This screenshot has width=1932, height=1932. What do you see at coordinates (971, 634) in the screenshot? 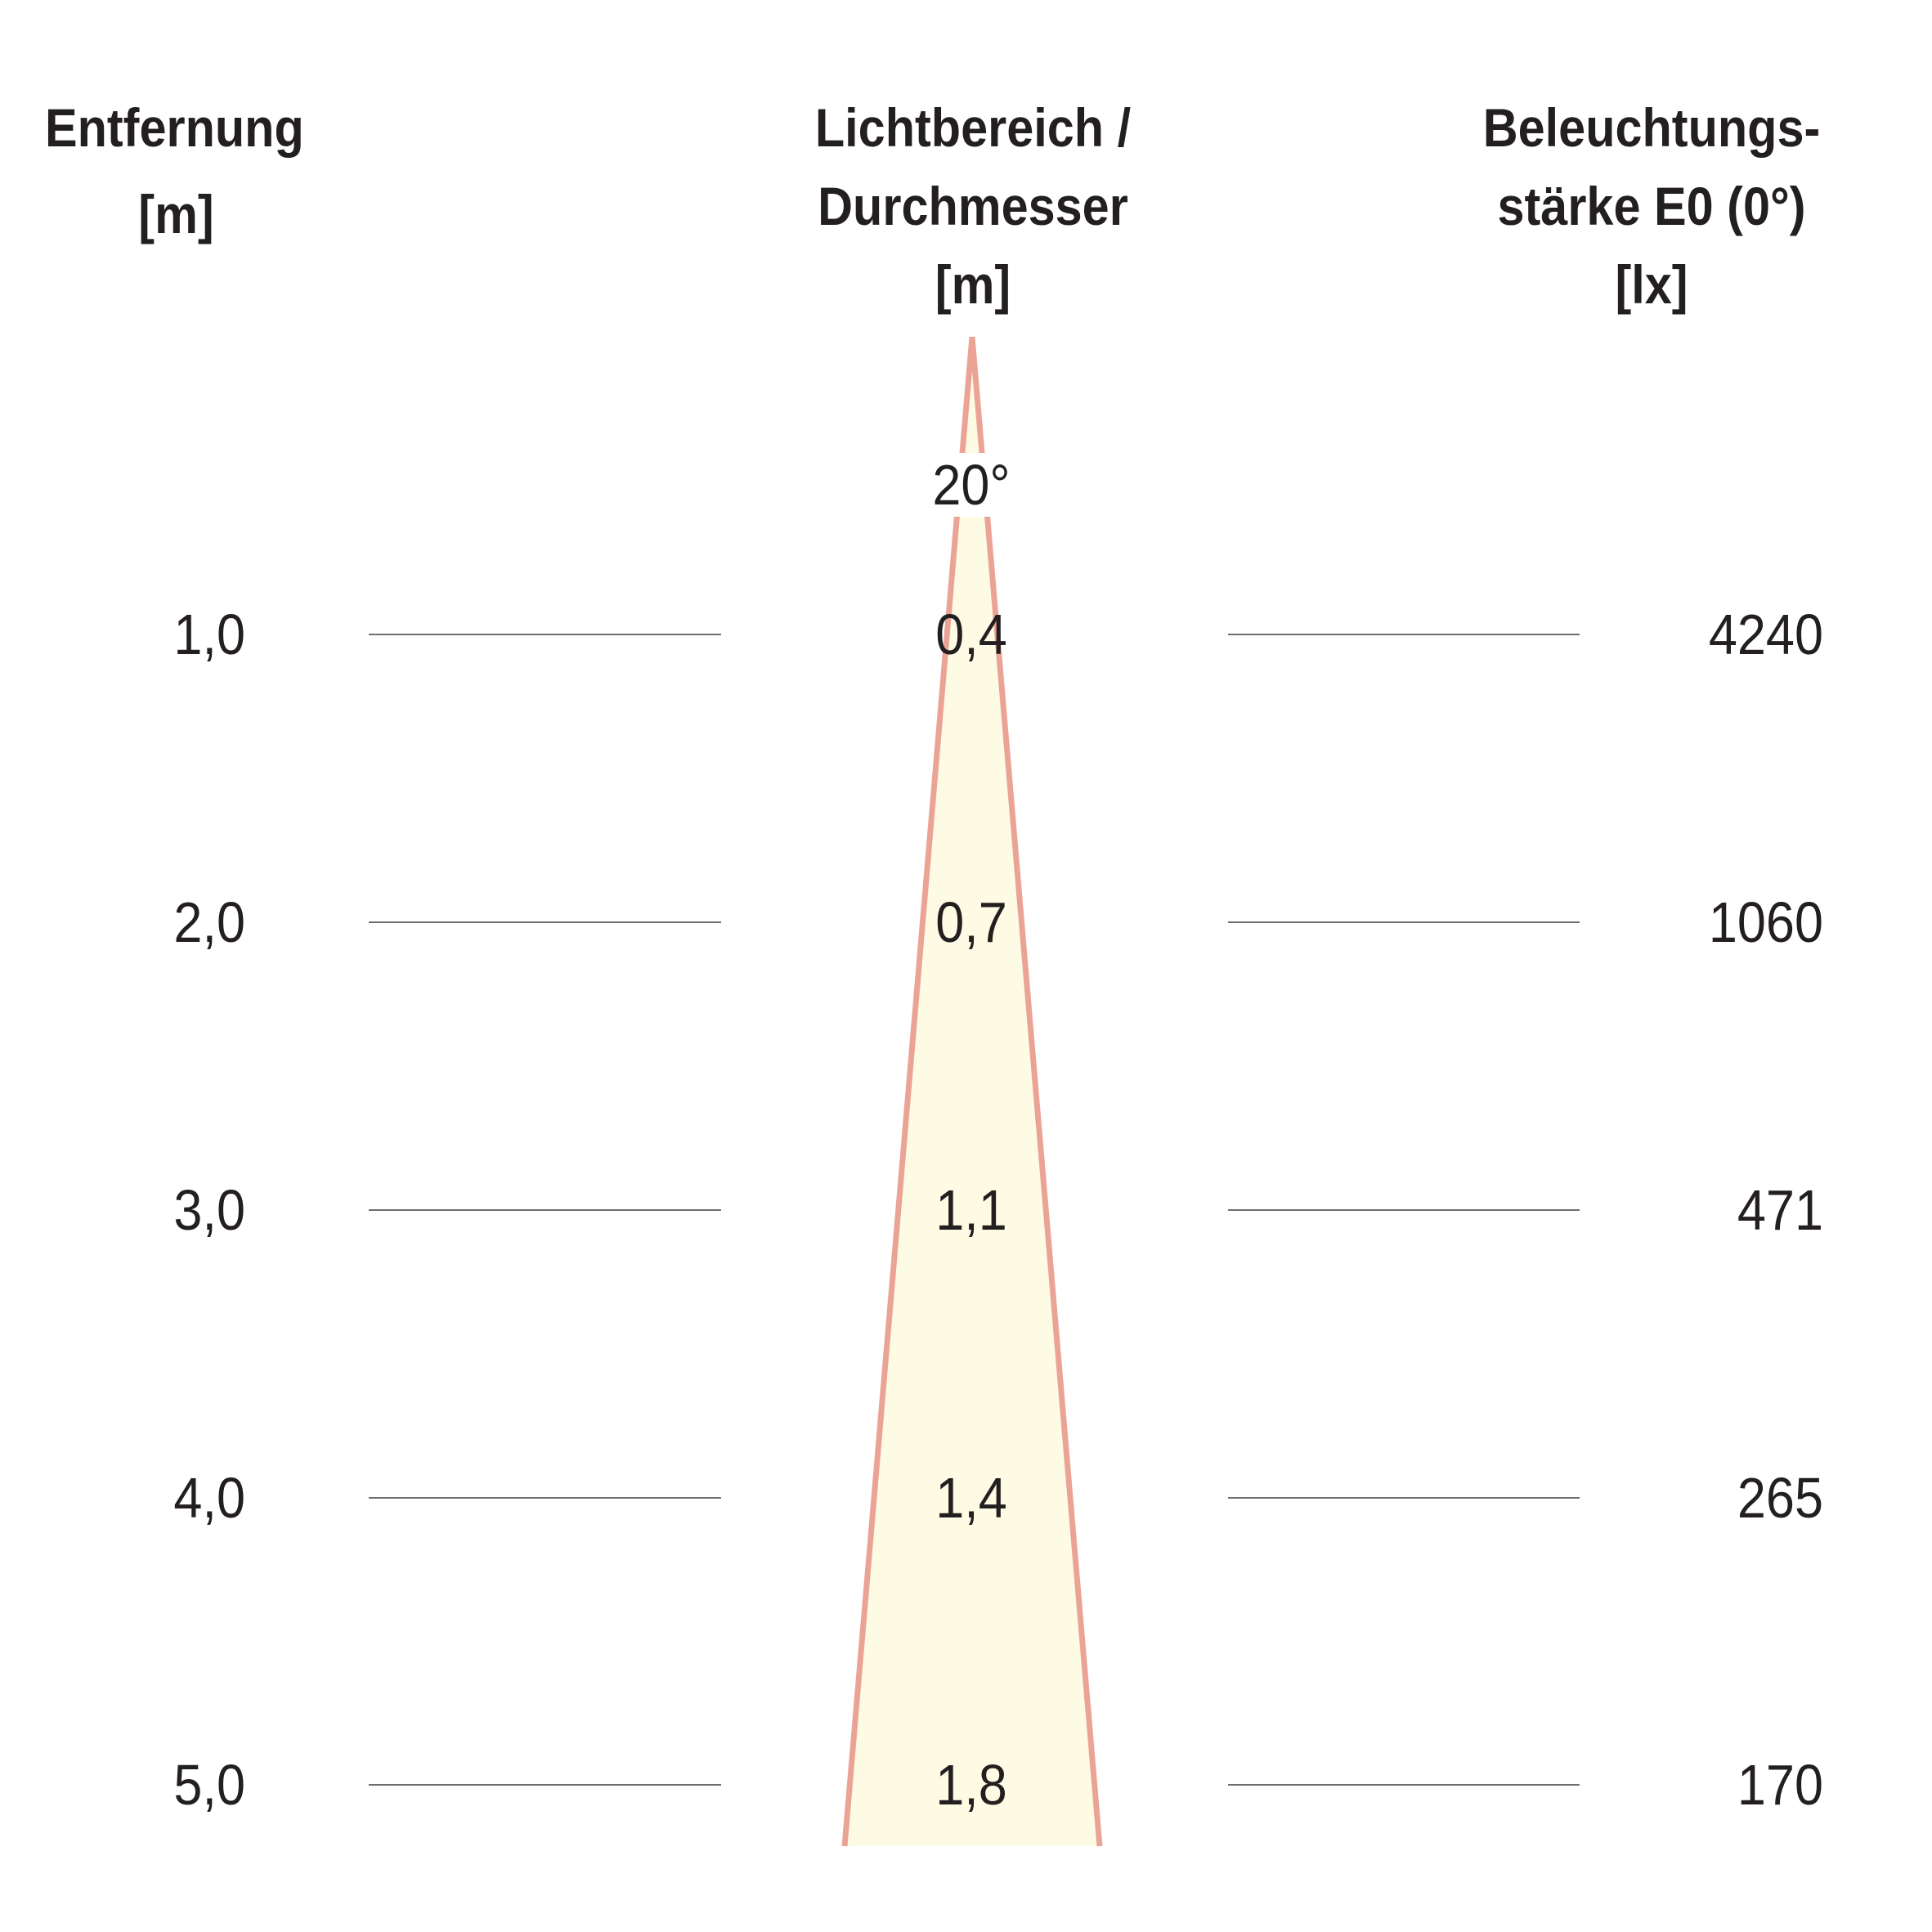
I see `diameter-value-1: 0,4` at bounding box center [971, 634].